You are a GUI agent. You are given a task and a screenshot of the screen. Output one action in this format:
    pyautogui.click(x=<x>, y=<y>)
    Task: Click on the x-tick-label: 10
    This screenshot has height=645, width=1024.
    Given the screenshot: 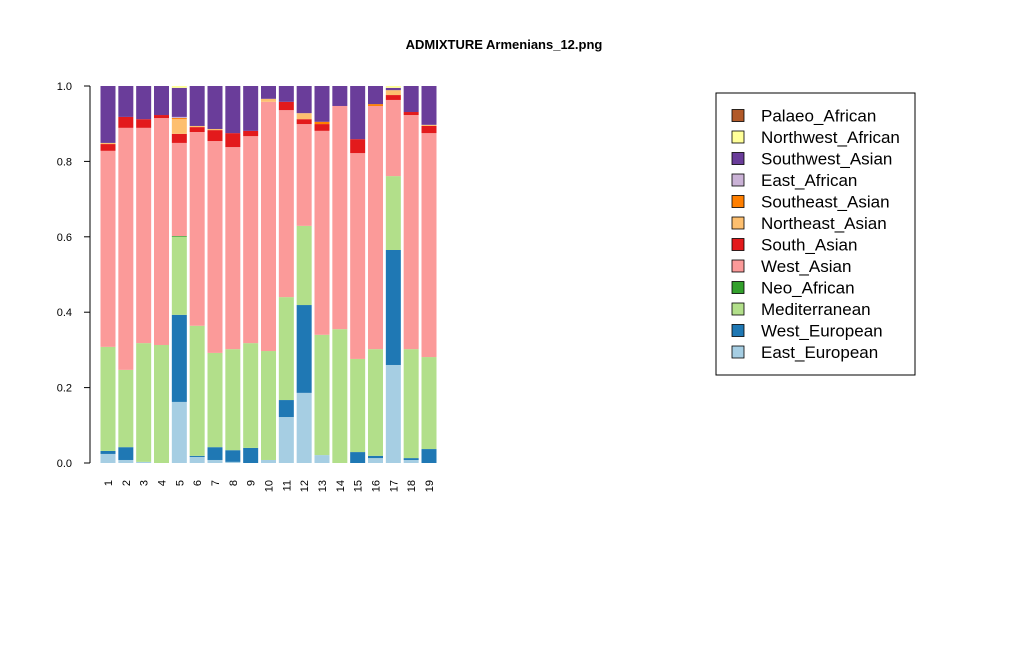 What is the action you would take?
    pyautogui.click(x=270, y=486)
    